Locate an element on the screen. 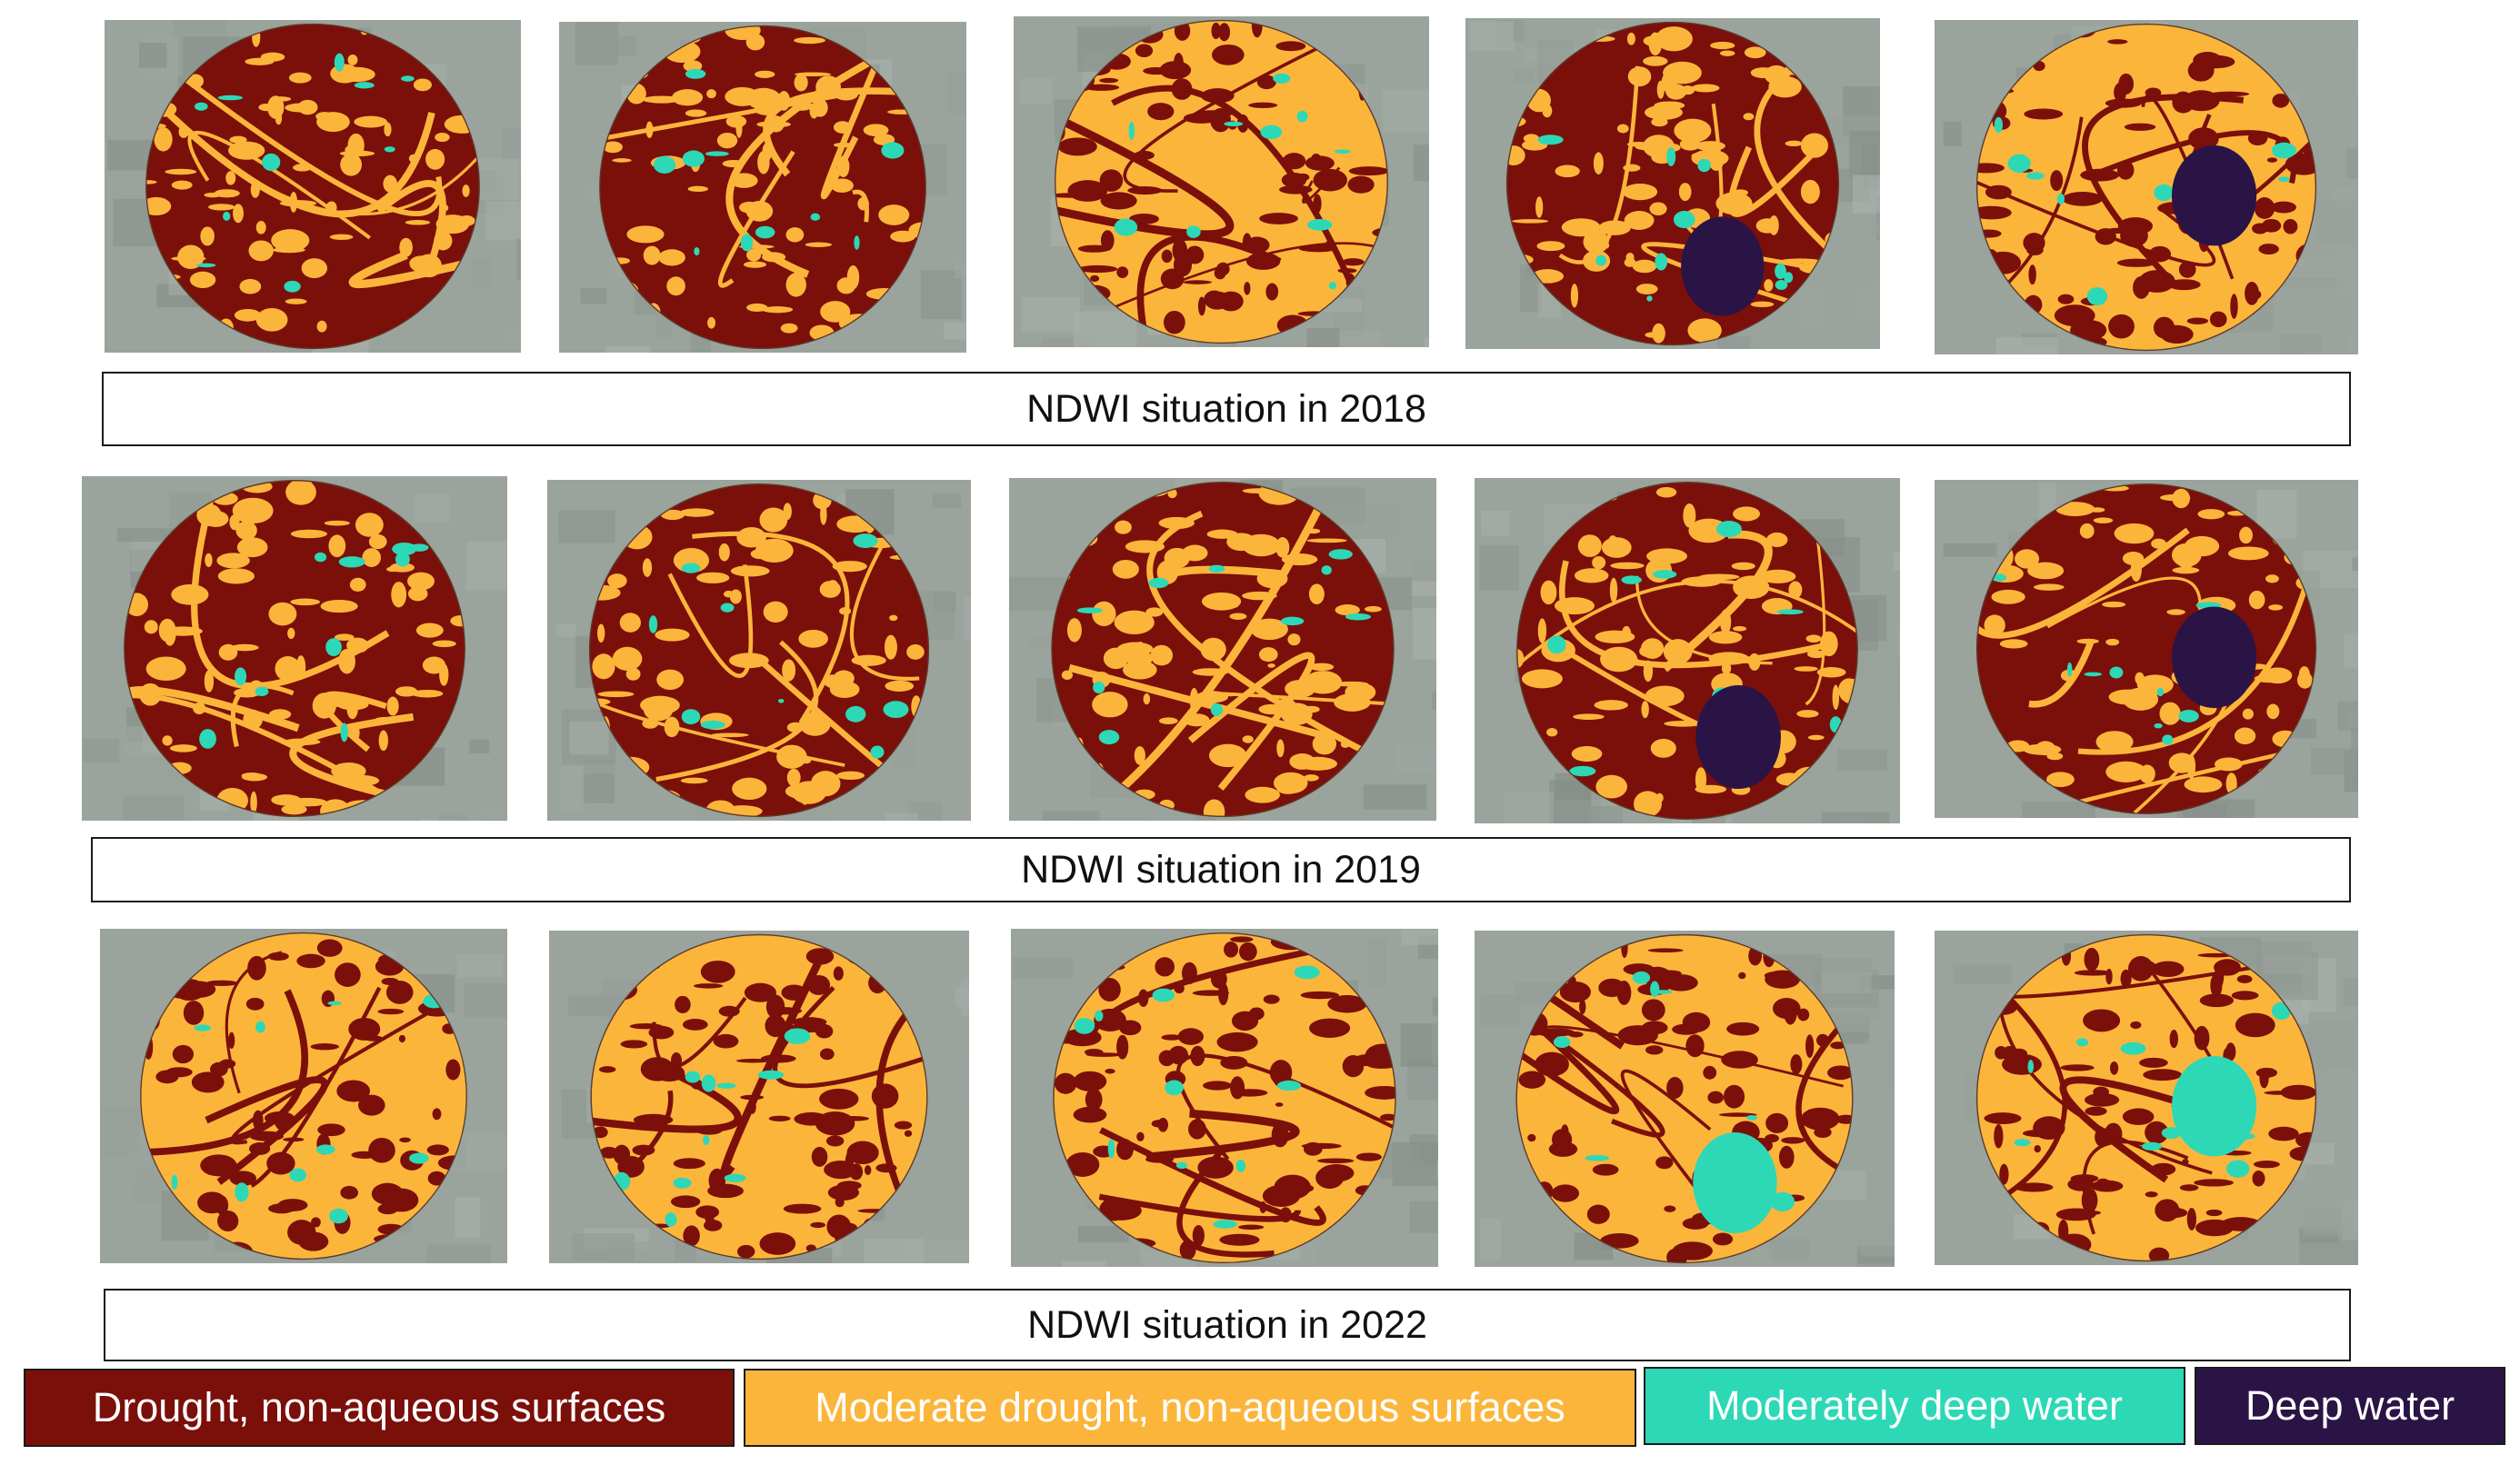  caption-2022: NDWI situation in 2022 is located at coordinates (1227, 1325).